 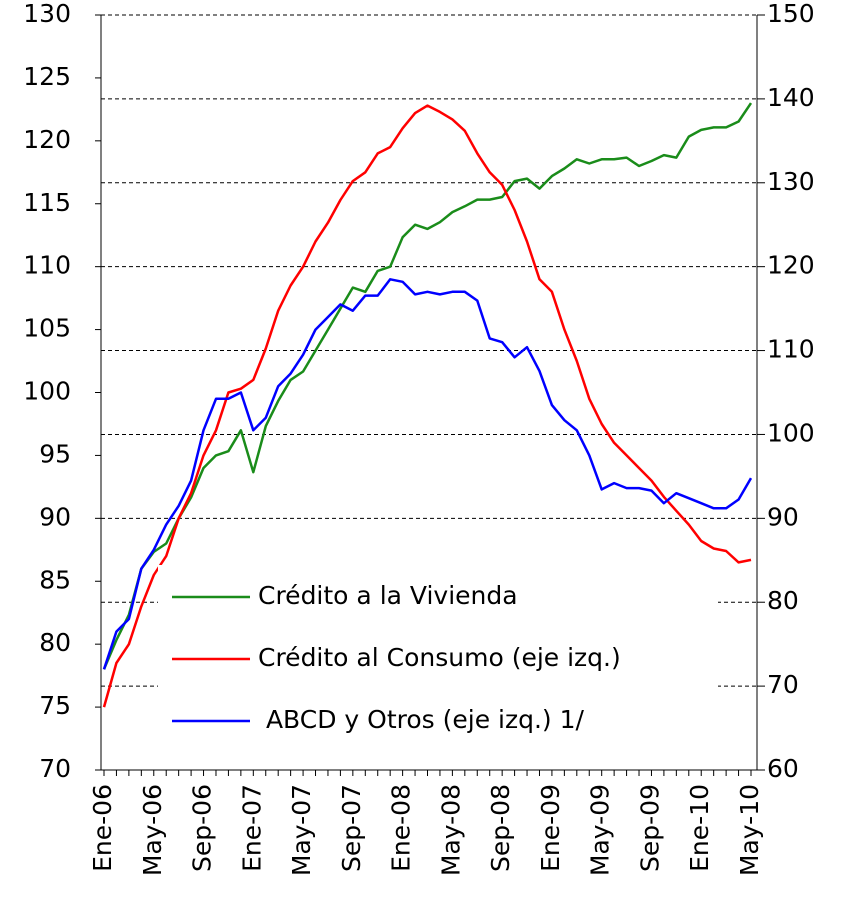 What do you see at coordinates (301, 830) in the screenshot?
I see `x-tick-label: May-07` at bounding box center [301, 830].